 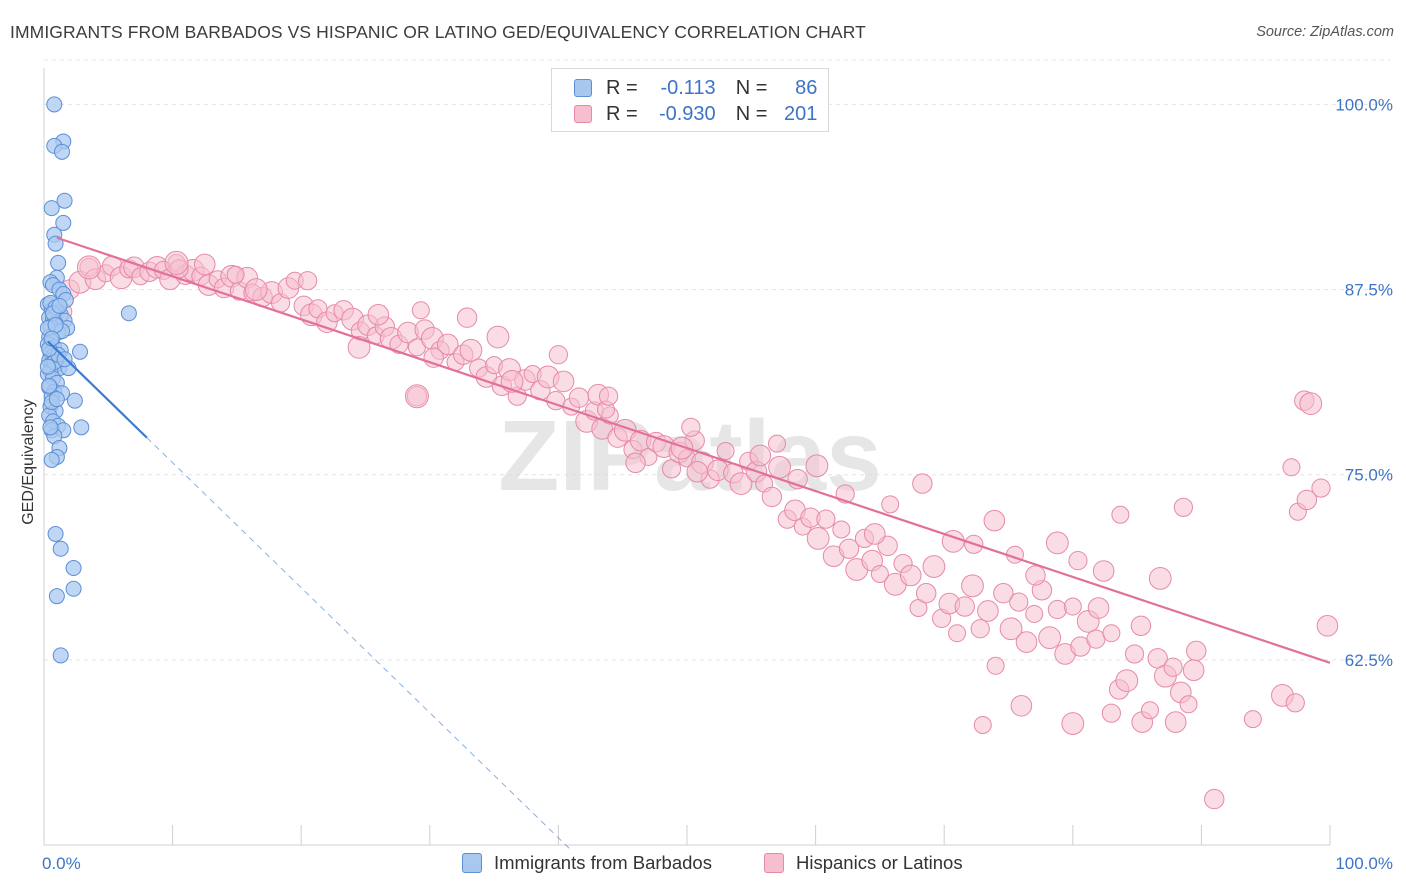 What do you see at coordinates (1369, 660) in the screenshot?
I see `y-tick-label: 62.5%` at bounding box center [1369, 660].